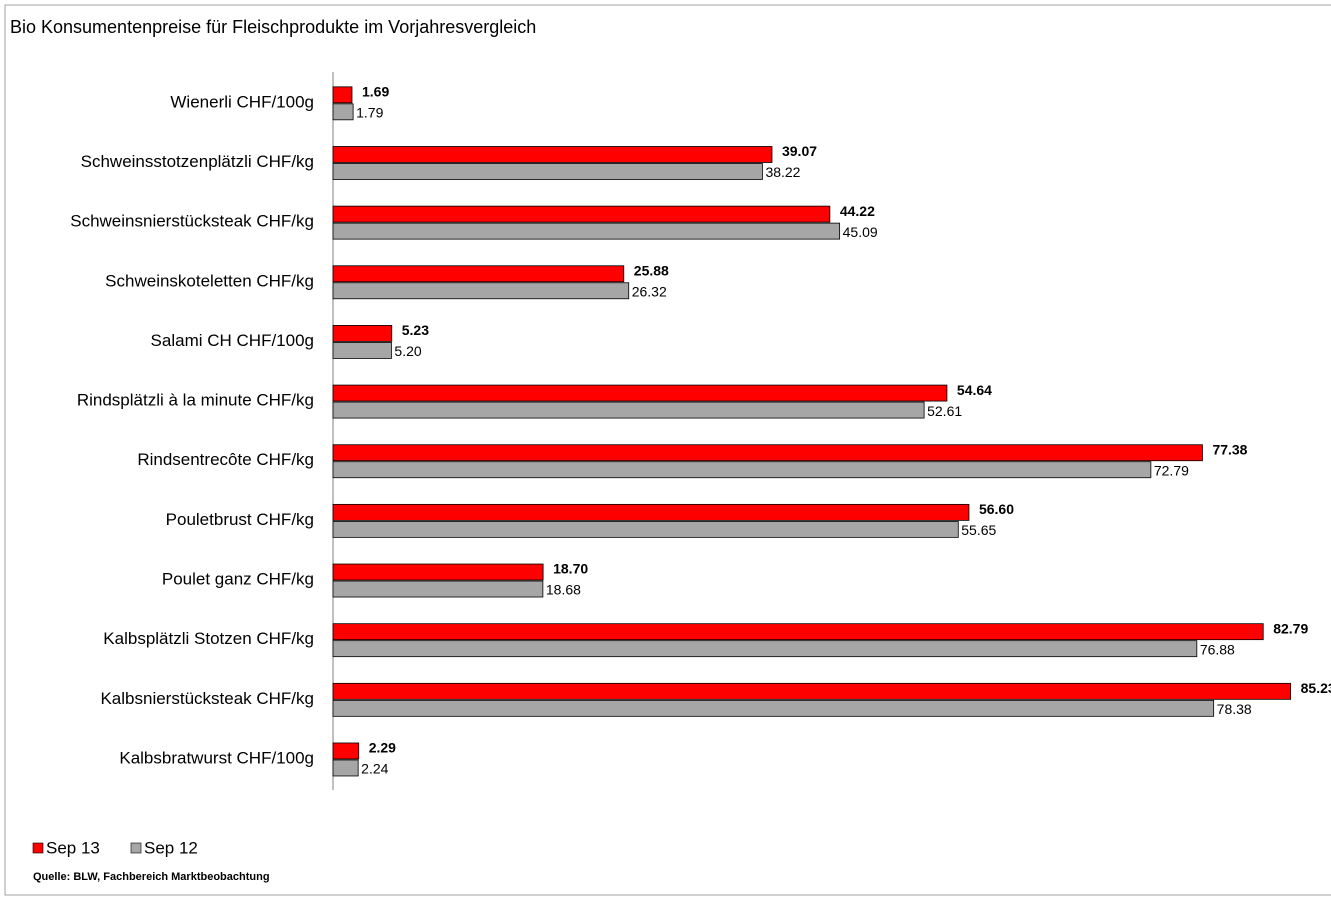  Describe the element at coordinates (1217, 649) in the screenshot. I see `data-label: 76.88` at that location.